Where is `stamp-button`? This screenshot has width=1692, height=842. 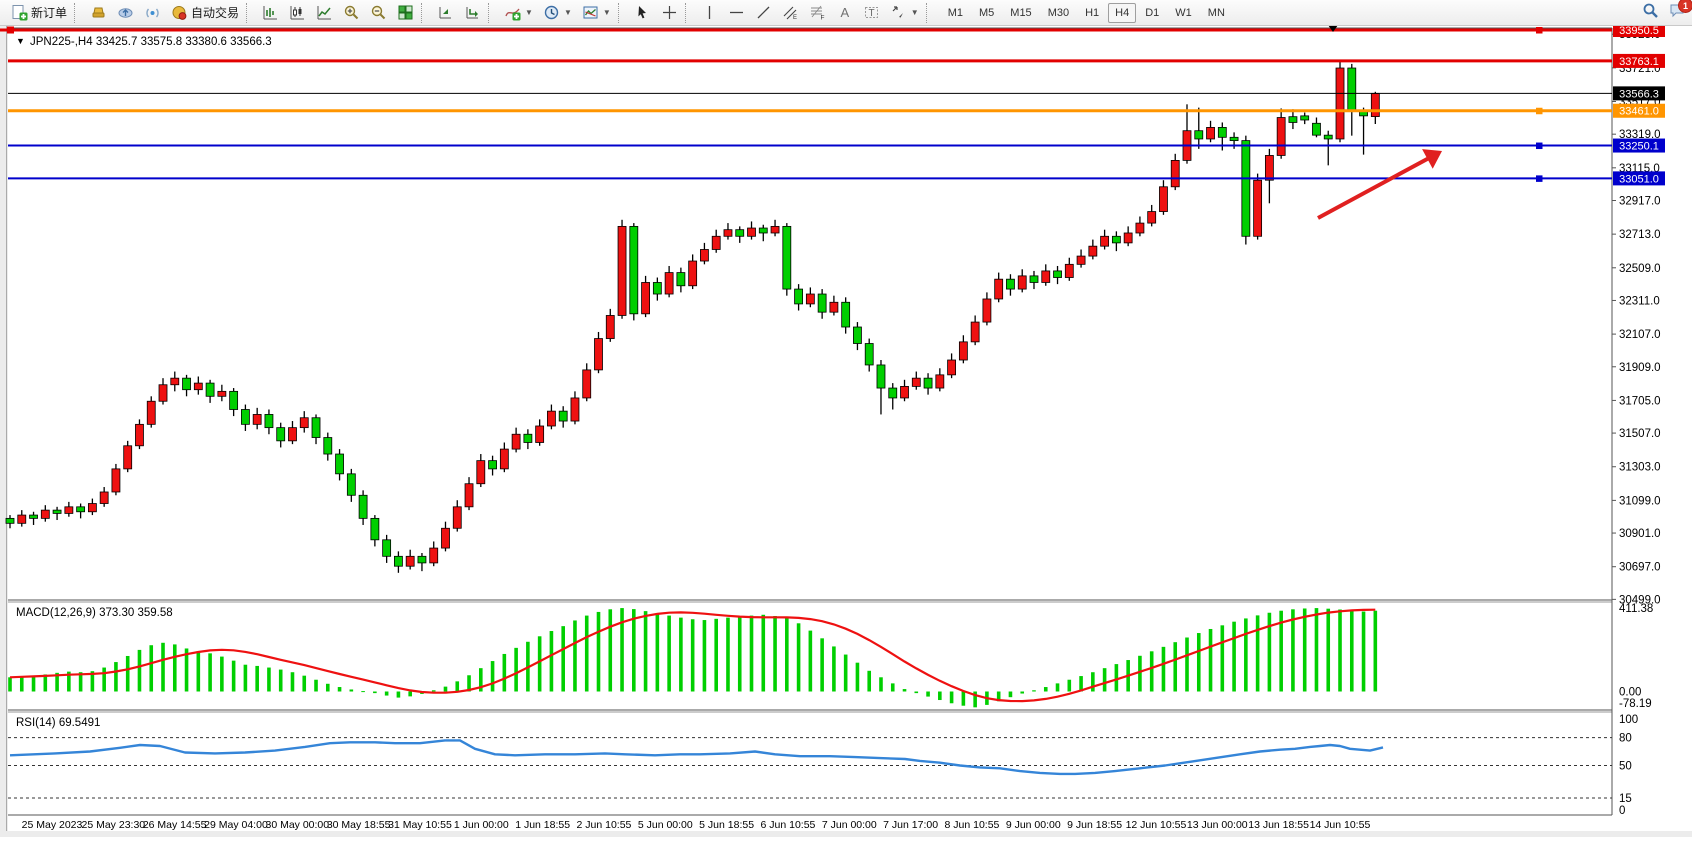 stamp-button is located at coordinates (98, 13).